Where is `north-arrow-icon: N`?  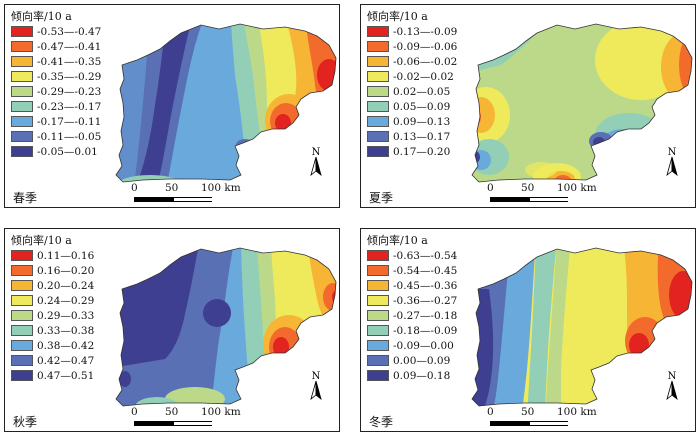 north-arrow-icon: N is located at coordinates (316, 161).